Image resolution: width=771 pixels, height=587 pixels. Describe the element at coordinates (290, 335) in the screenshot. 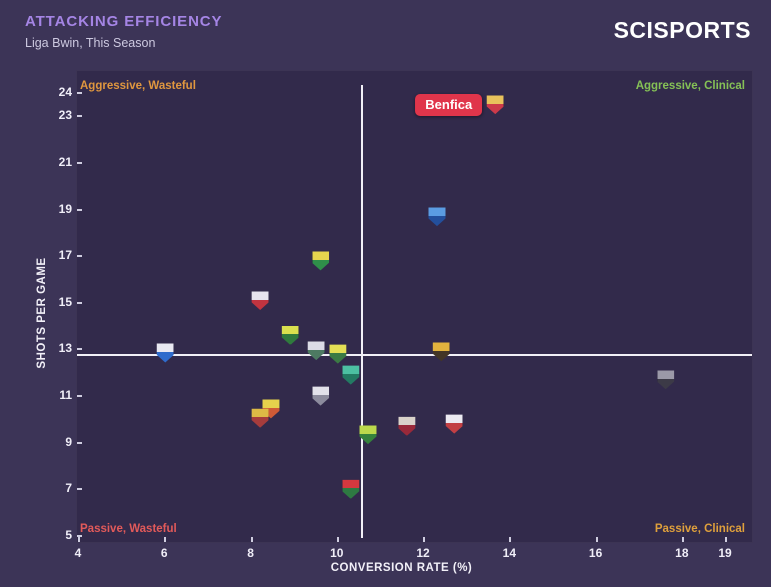

I see `team-crest-yellow-green-icon` at that location.